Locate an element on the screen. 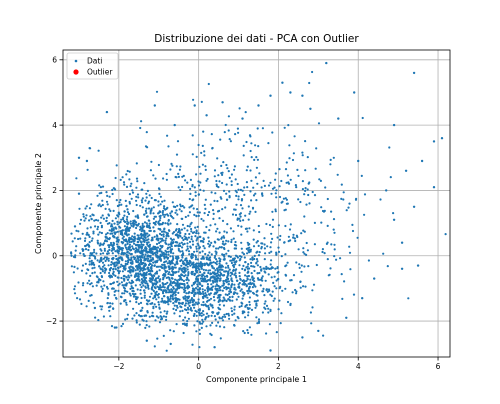 The width and height of the screenshot is (500, 404). legend-label-dati: Dati is located at coordinates (94, 61).